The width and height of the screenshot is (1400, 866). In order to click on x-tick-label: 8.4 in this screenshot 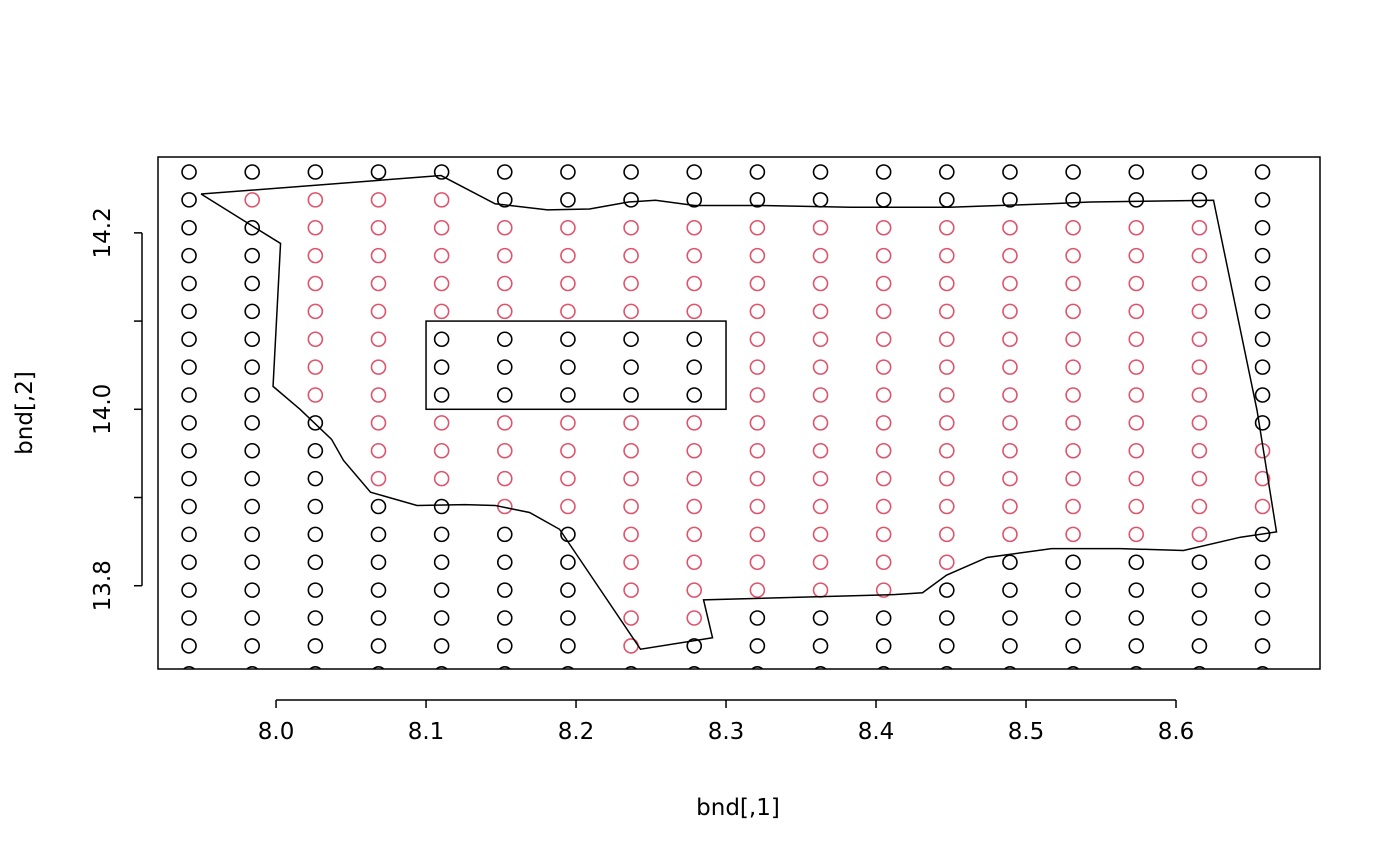, I will do `click(876, 732)`.